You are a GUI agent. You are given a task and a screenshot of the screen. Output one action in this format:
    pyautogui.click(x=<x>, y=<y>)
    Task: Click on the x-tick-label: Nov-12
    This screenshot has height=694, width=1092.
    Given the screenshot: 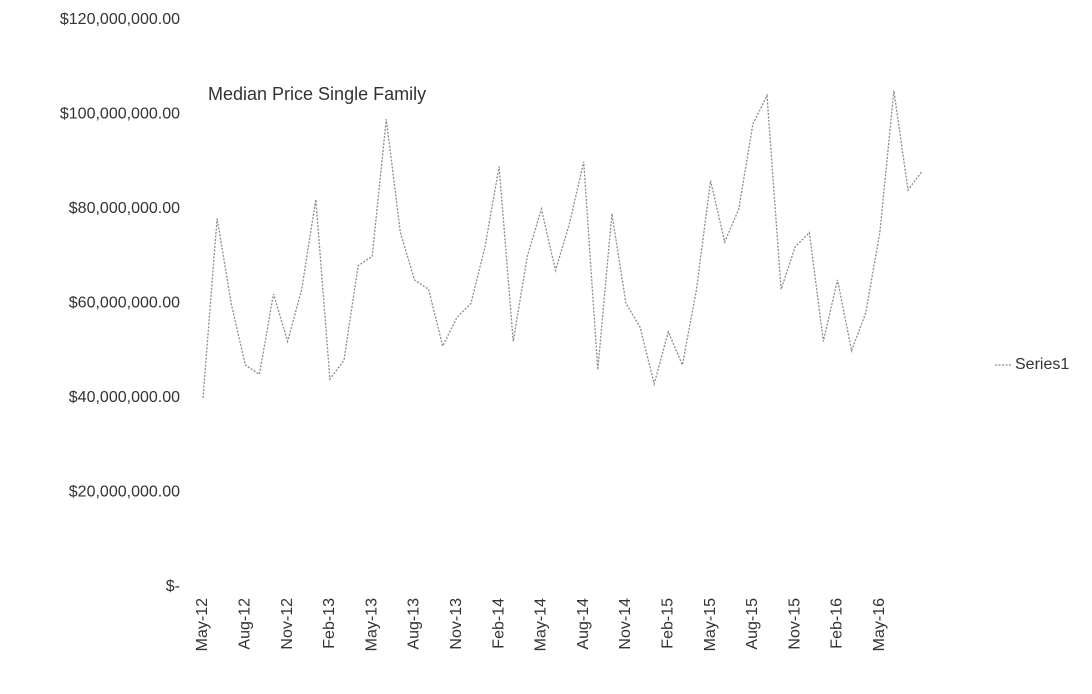 What is the action you would take?
    pyautogui.click(x=287, y=624)
    